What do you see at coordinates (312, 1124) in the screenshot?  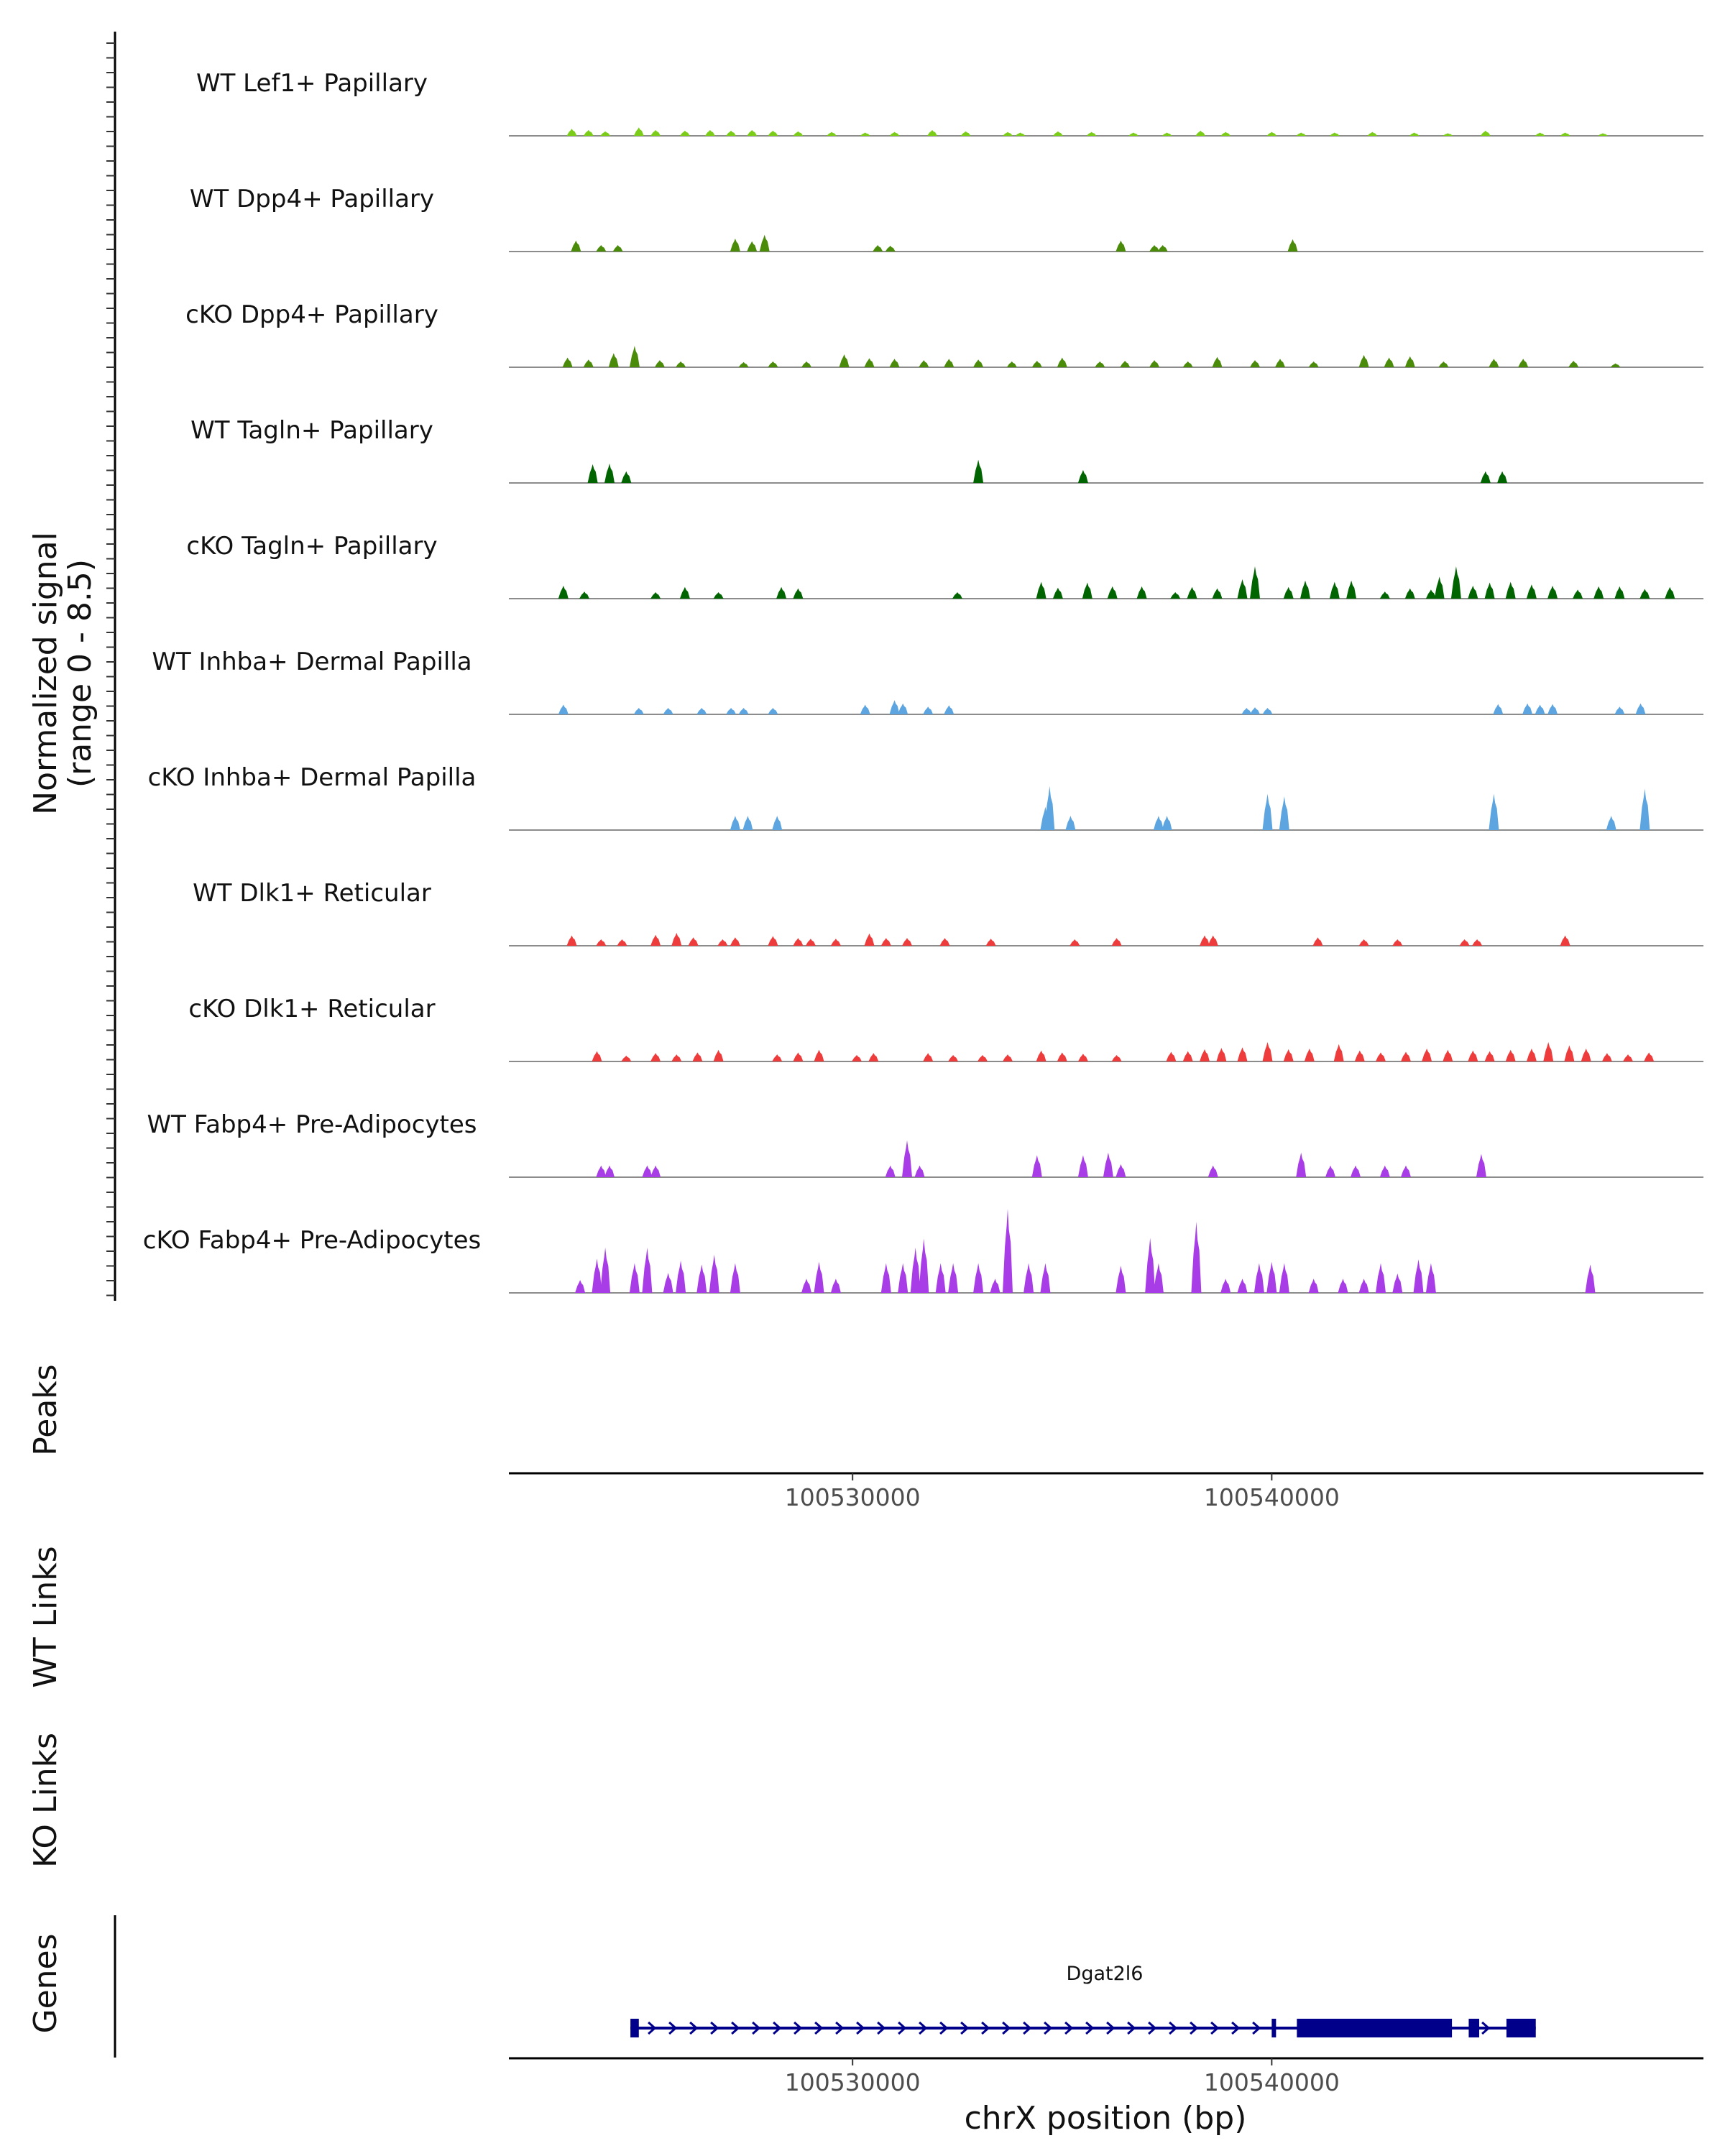 I see `track-label: WT Fabp4+ Pre-Adipocytes` at bounding box center [312, 1124].